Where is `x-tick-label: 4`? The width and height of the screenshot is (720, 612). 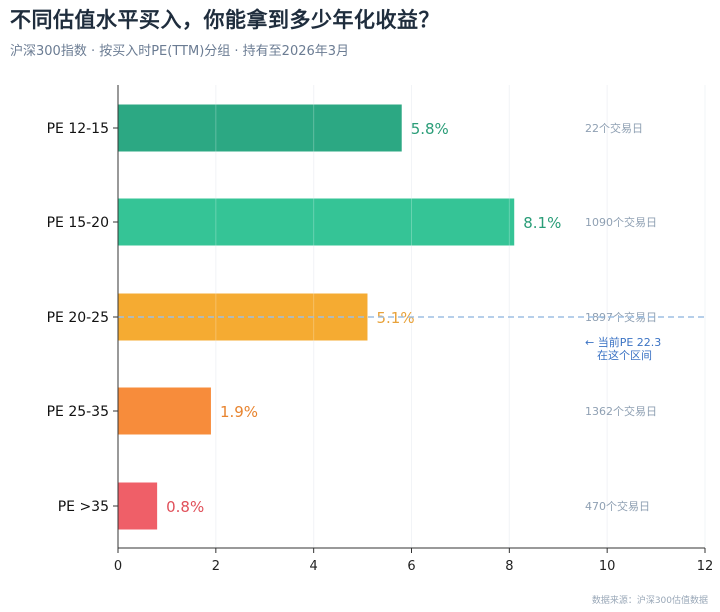
x-tick-label: 4 is located at coordinates (314, 566).